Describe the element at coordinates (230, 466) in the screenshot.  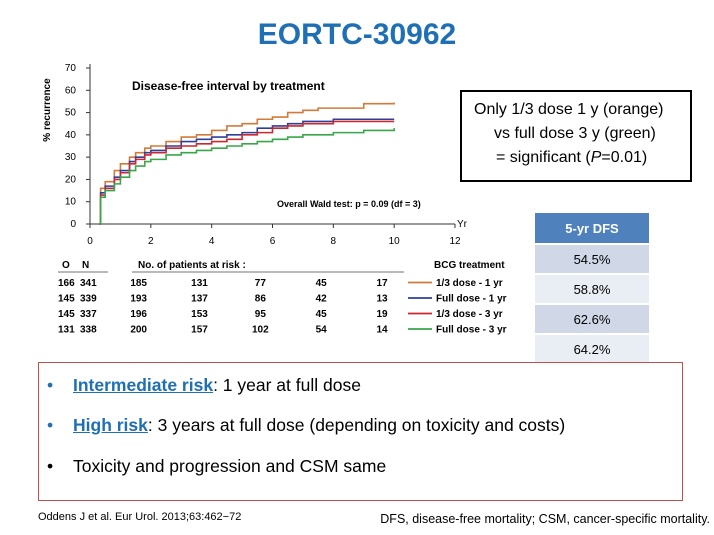
I see `bullet-text: Toxicity and progression and CSM same` at that location.